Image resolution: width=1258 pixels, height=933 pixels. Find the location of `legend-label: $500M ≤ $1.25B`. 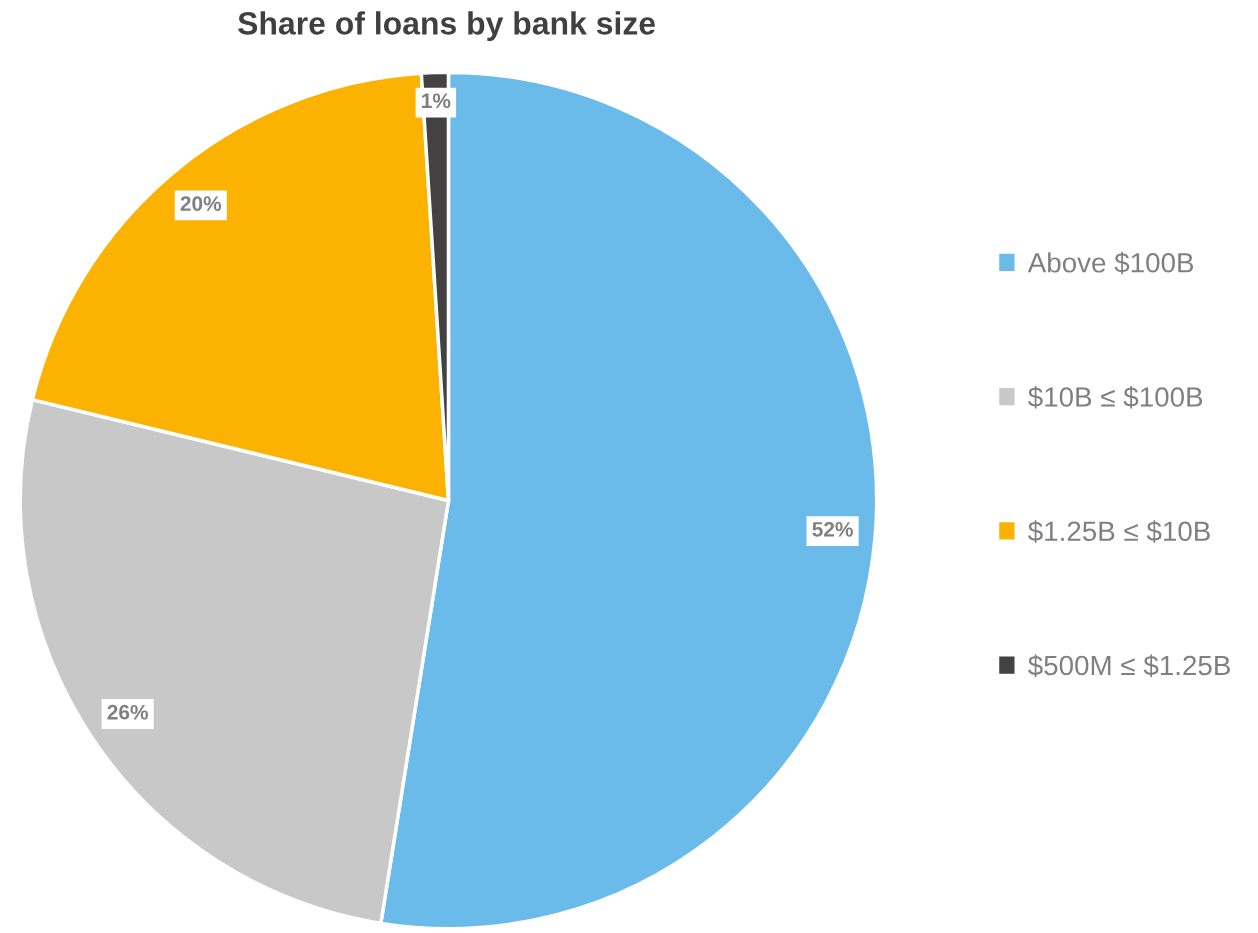

legend-label: $500M ≤ $1.25B is located at coordinates (1129, 665).